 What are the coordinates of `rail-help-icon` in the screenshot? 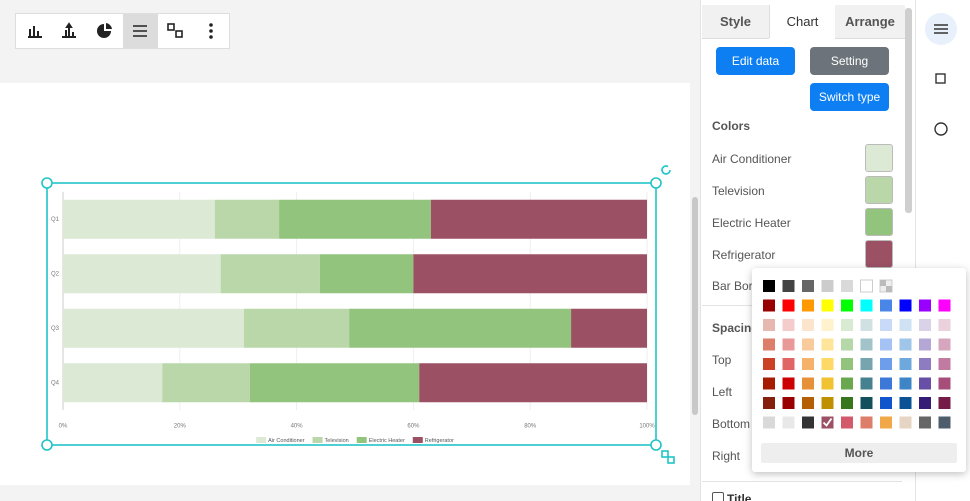 It's located at (941, 129).